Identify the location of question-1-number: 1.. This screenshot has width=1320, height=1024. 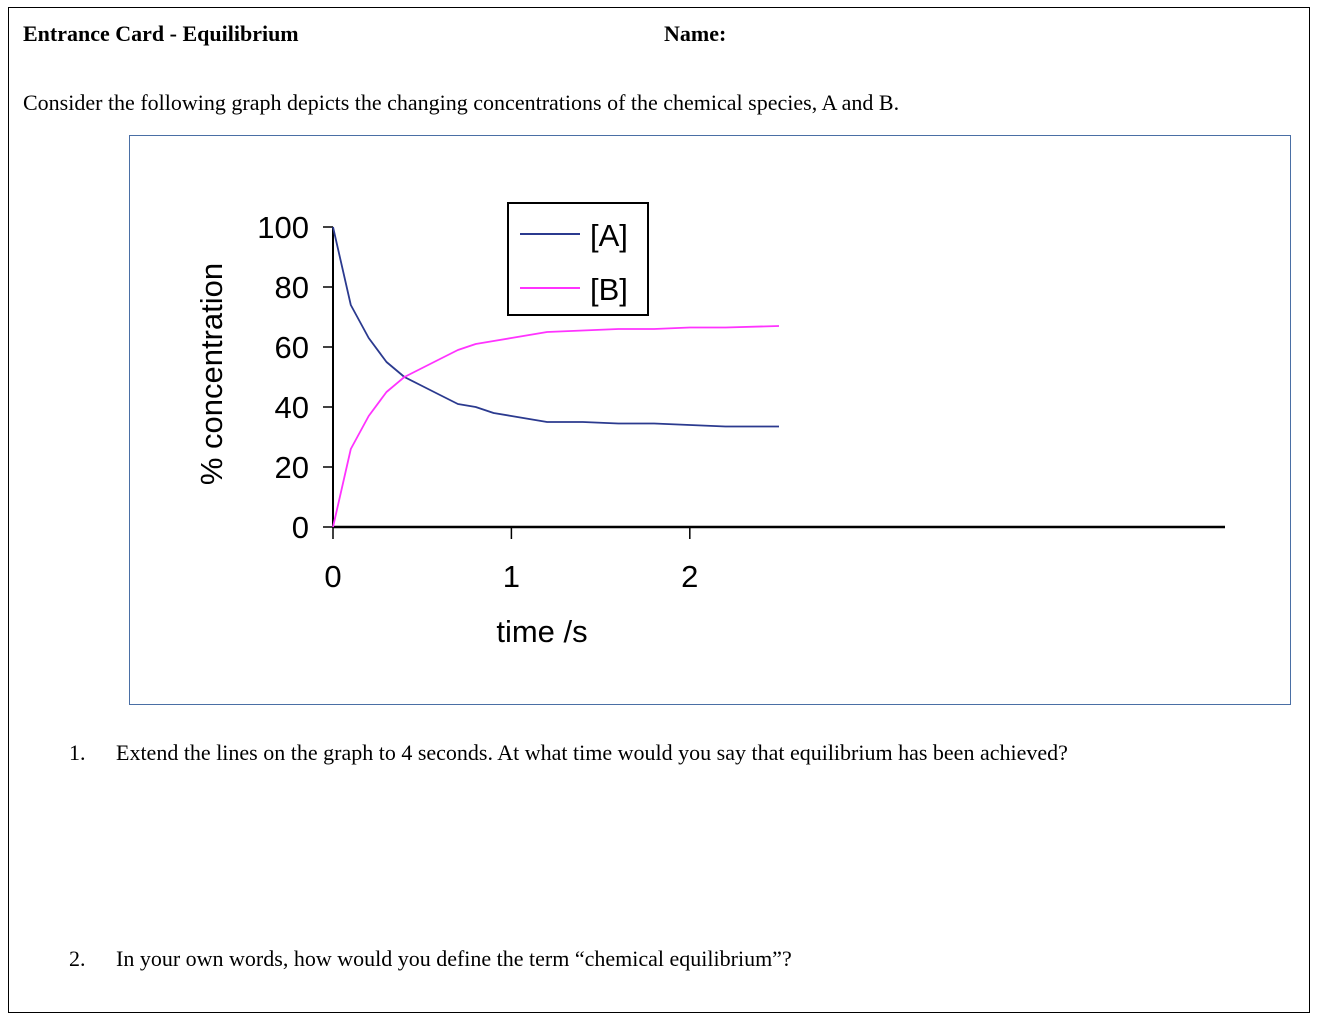
(77, 752).